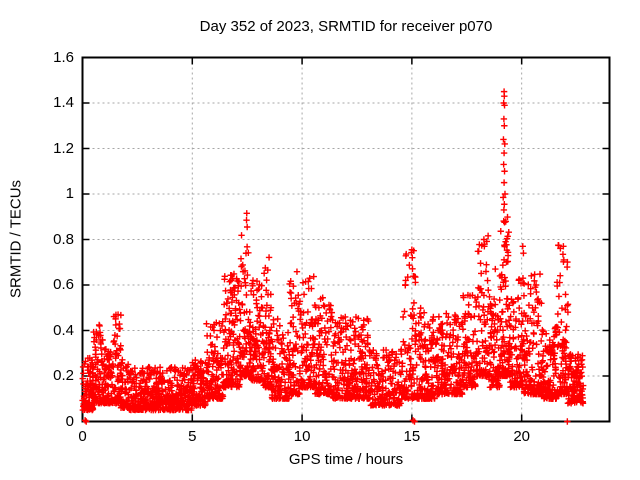 This screenshot has height=480, width=640. What do you see at coordinates (16, 239) in the screenshot?
I see `y-axis-label: SRMTID / TECUs` at bounding box center [16, 239].